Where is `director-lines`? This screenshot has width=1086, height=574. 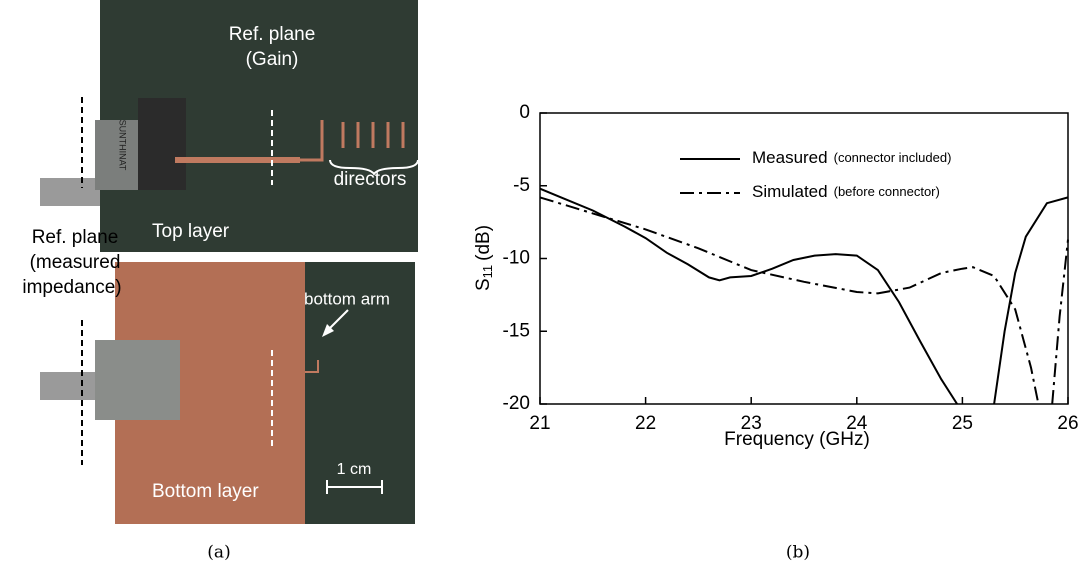 director-lines is located at coordinates (373, 135).